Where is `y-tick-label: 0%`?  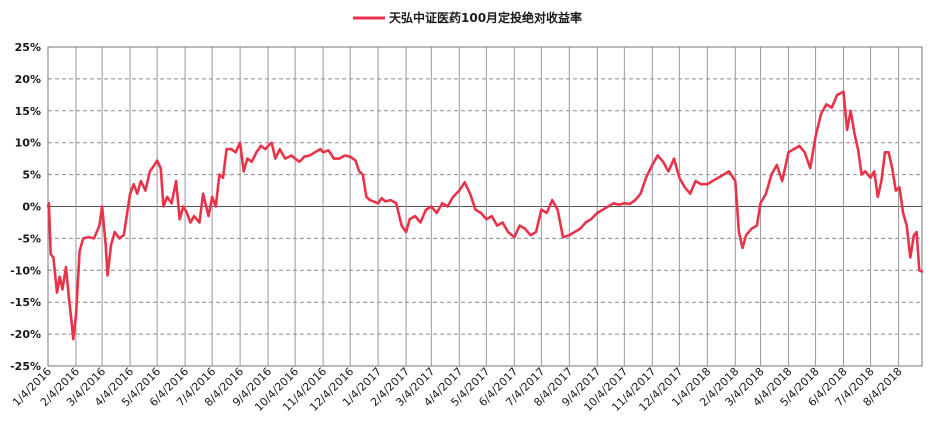 y-tick-label: 0% is located at coordinates (31, 207).